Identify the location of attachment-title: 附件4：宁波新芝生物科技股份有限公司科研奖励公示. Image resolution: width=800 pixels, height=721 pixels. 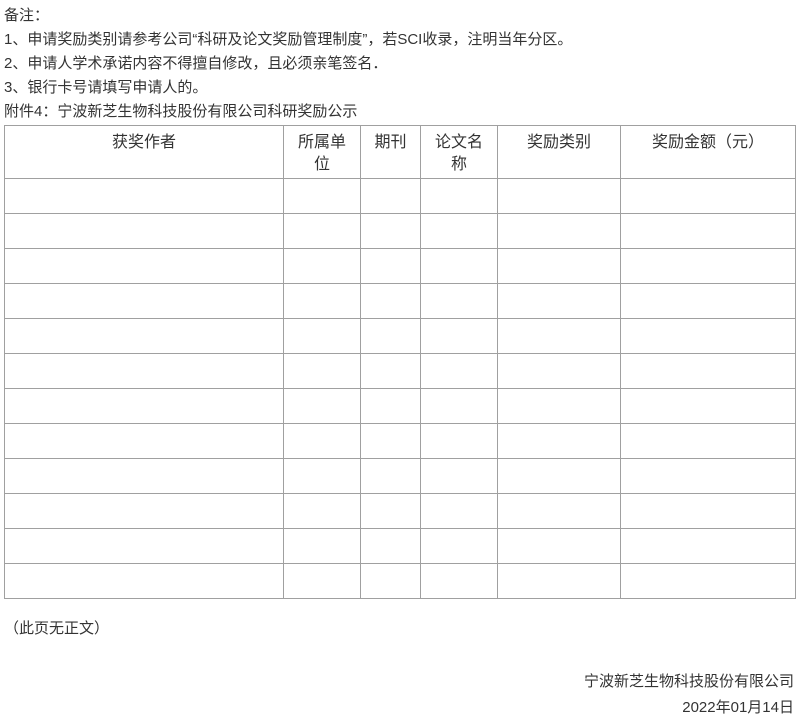
(181, 111).